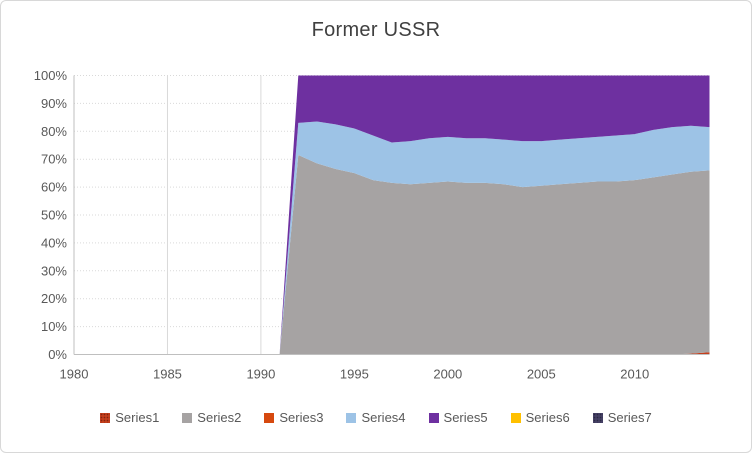 This screenshot has width=752, height=453. I want to click on legend-item-series7: Series7, so click(622, 417).